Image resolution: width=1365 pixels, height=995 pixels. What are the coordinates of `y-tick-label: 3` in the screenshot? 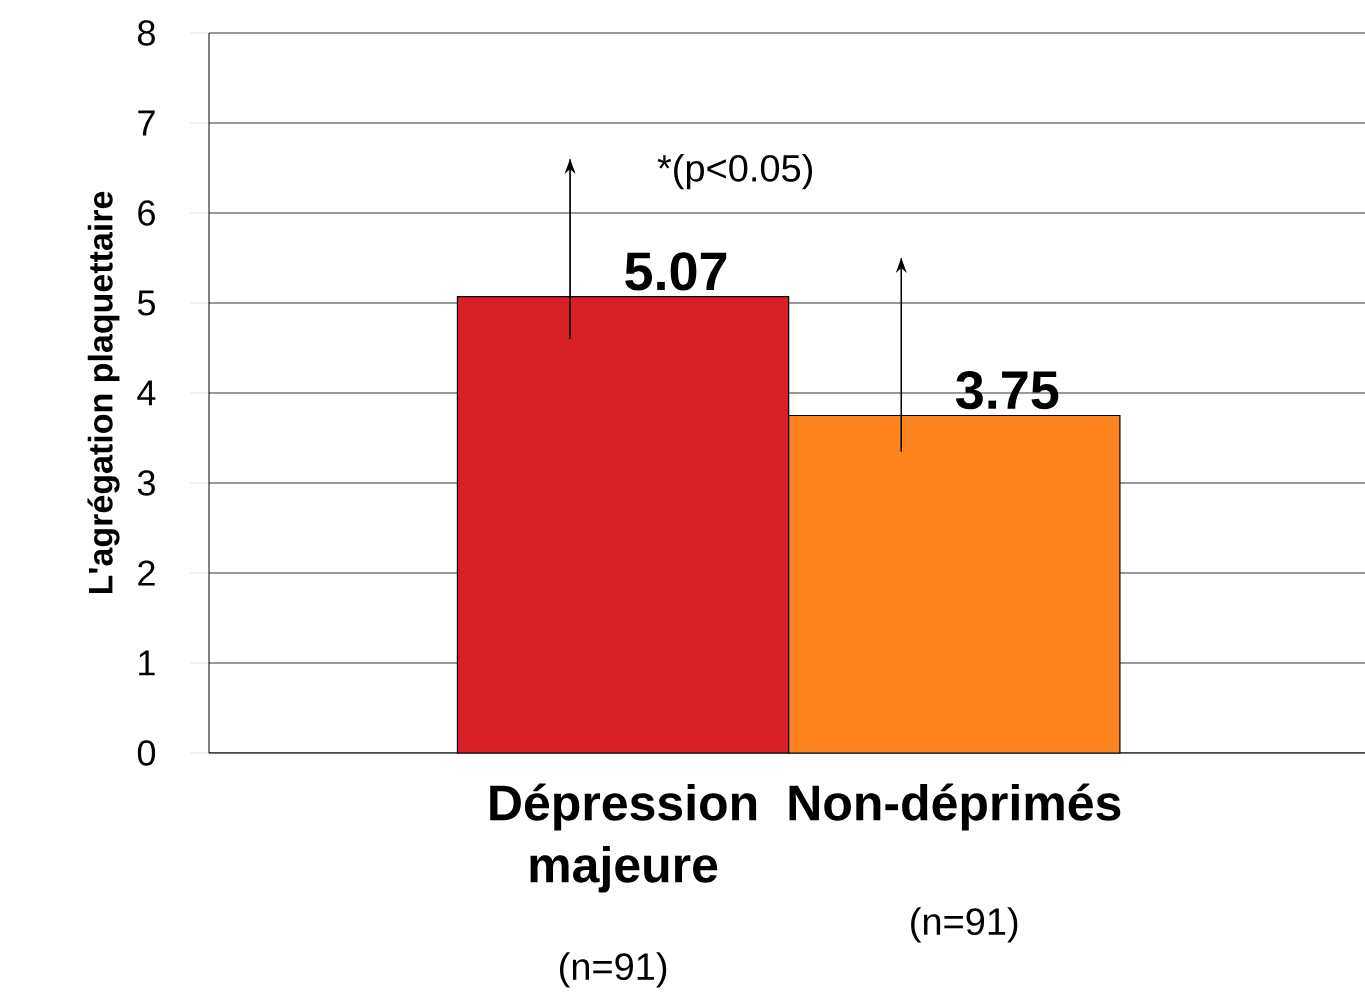 It's located at (146, 483).